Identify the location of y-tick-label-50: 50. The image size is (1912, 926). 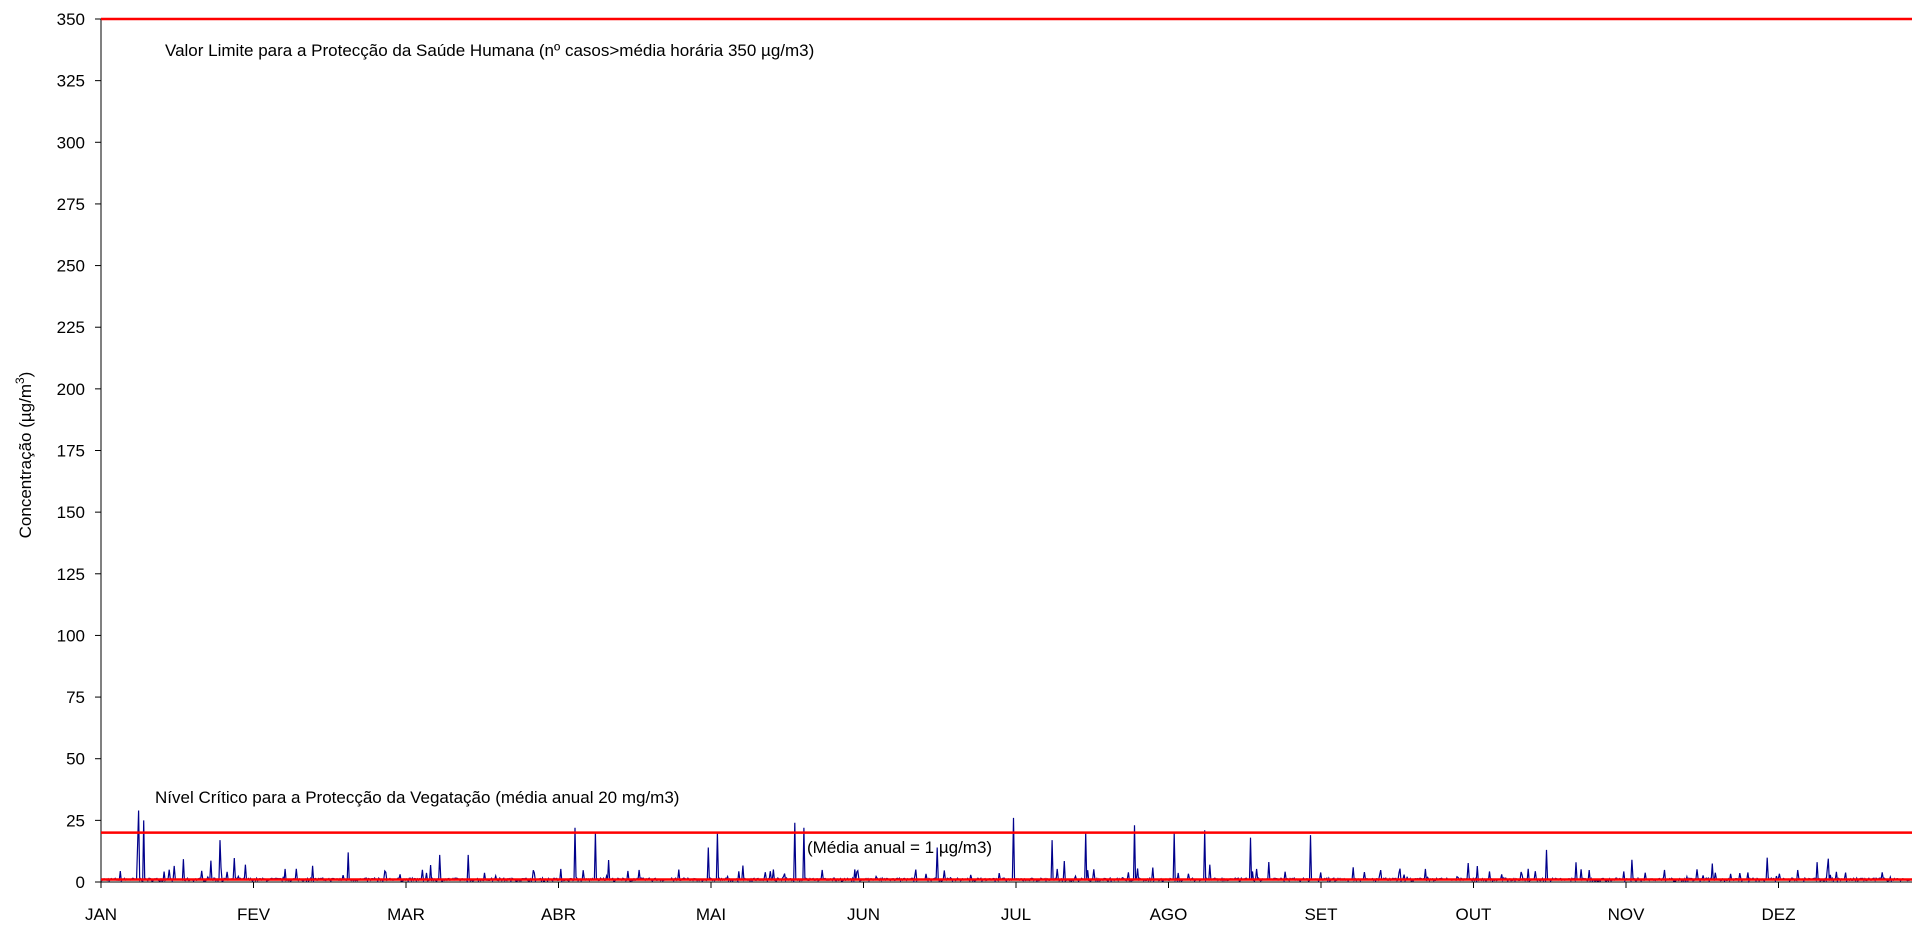
(75, 759).